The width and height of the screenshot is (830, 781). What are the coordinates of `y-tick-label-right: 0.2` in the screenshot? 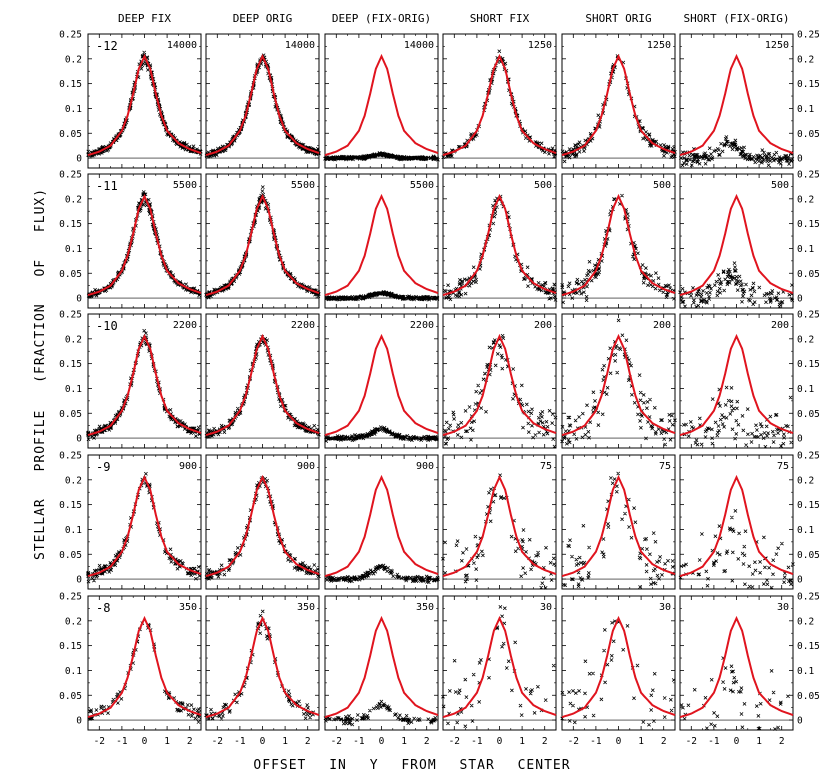 It's located at (805, 199).